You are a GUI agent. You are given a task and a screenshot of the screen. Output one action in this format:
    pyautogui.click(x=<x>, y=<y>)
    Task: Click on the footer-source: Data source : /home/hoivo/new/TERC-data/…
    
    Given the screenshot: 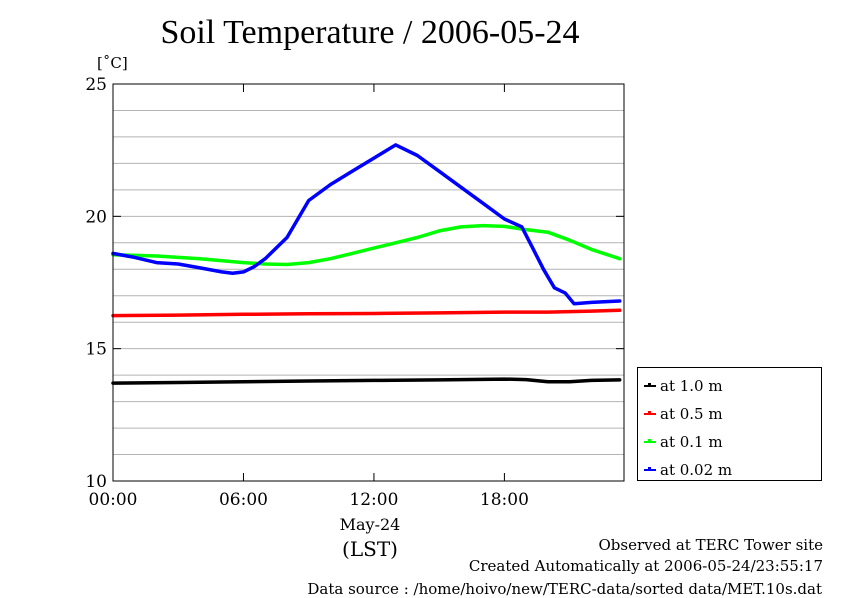 What is the action you would take?
    pyautogui.click(x=564, y=589)
    